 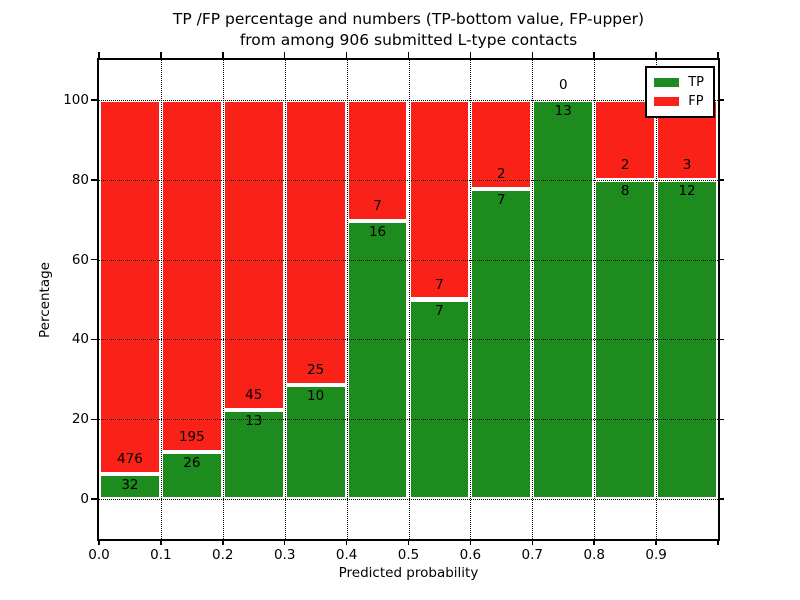 What do you see at coordinates (625, 190) in the screenshot?
I see `bar-label-tp: 8` at bounding box center [625, 190].